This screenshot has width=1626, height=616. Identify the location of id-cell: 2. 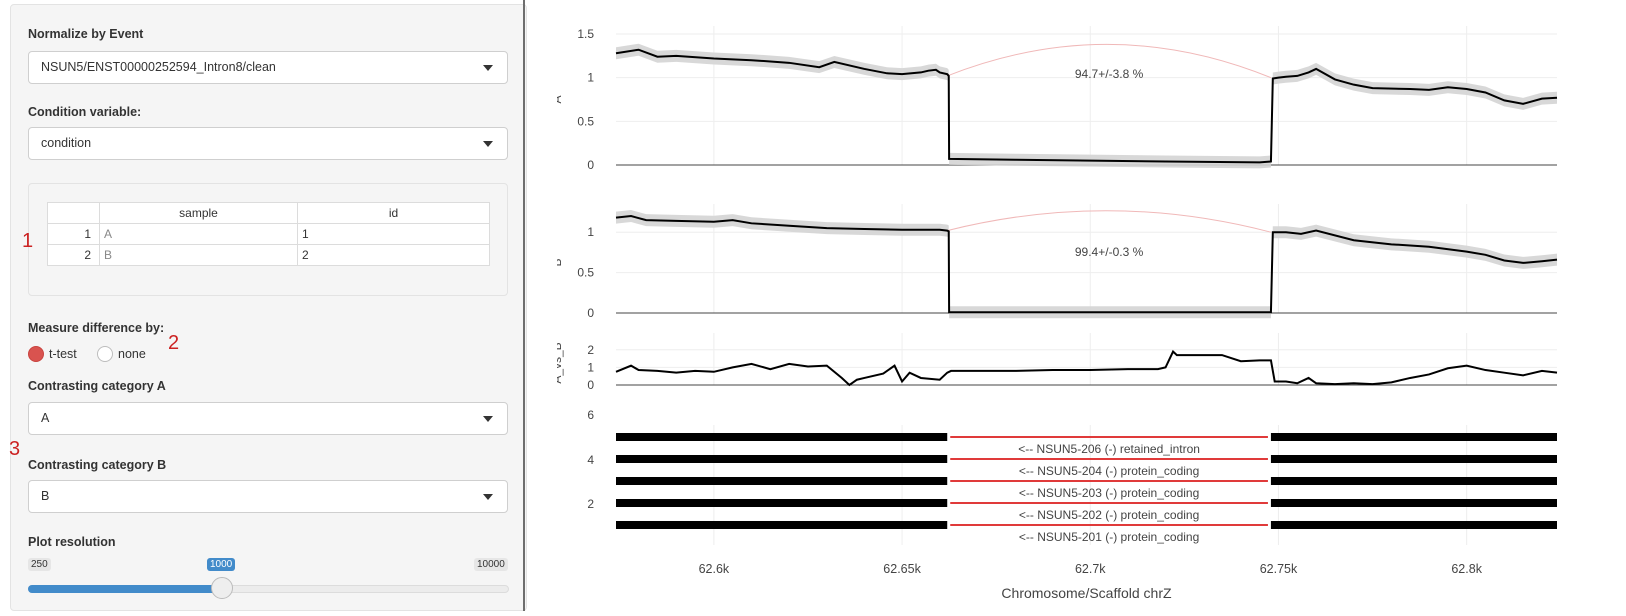
(393, 255).